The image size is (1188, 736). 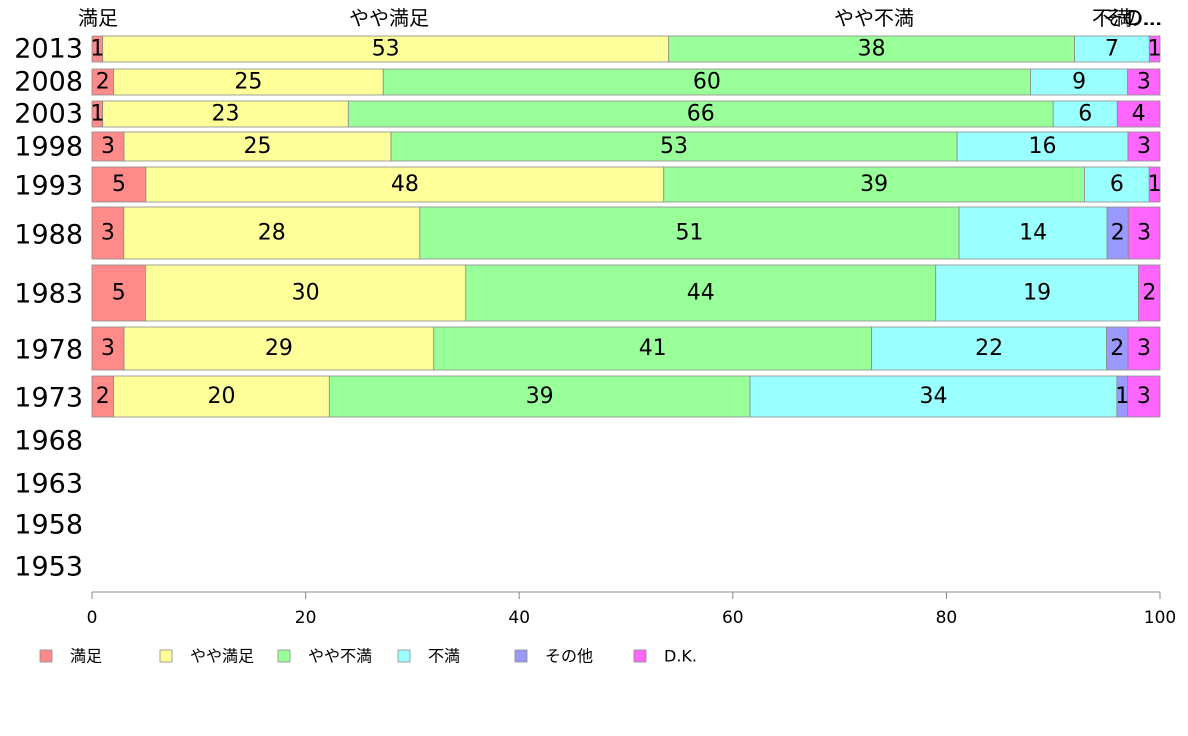 I want to click on bar-value-label-1998-0: 3, so click(x=108, y=146).